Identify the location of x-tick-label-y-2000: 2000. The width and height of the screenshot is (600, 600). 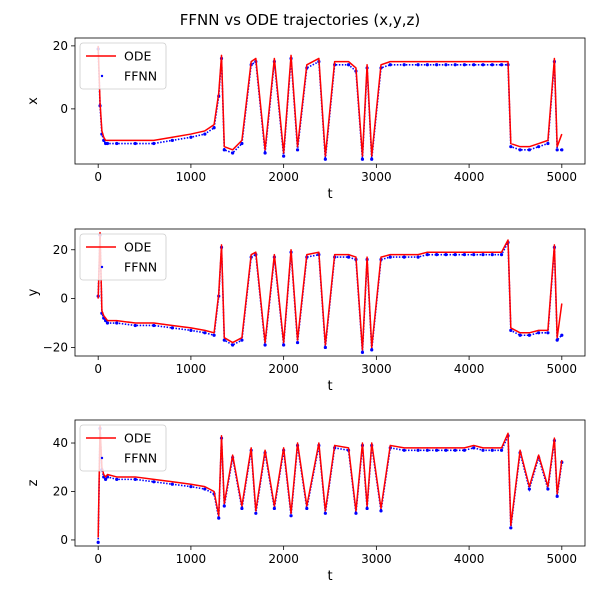
(283, 369).